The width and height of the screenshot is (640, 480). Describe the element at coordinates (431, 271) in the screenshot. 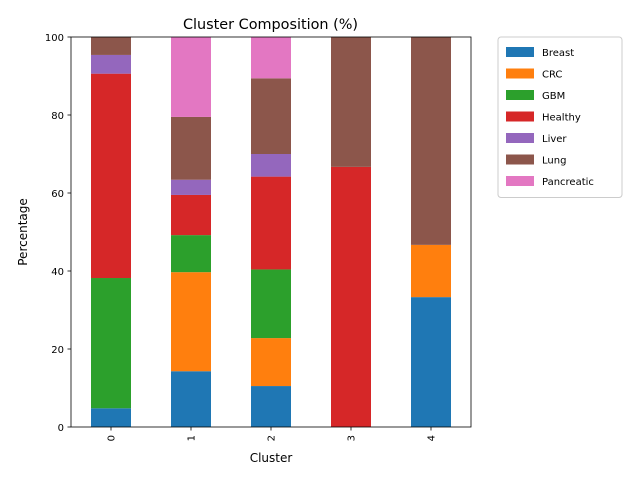

I see `bar-segment-4-crc` at that location.